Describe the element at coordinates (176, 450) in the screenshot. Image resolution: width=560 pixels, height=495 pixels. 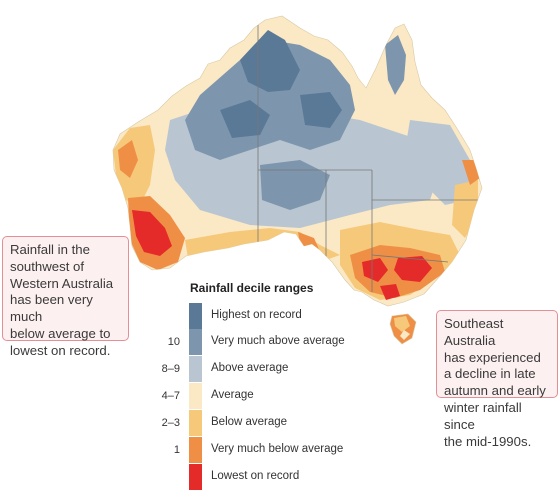
I see `legend-tick: 1` at that location.